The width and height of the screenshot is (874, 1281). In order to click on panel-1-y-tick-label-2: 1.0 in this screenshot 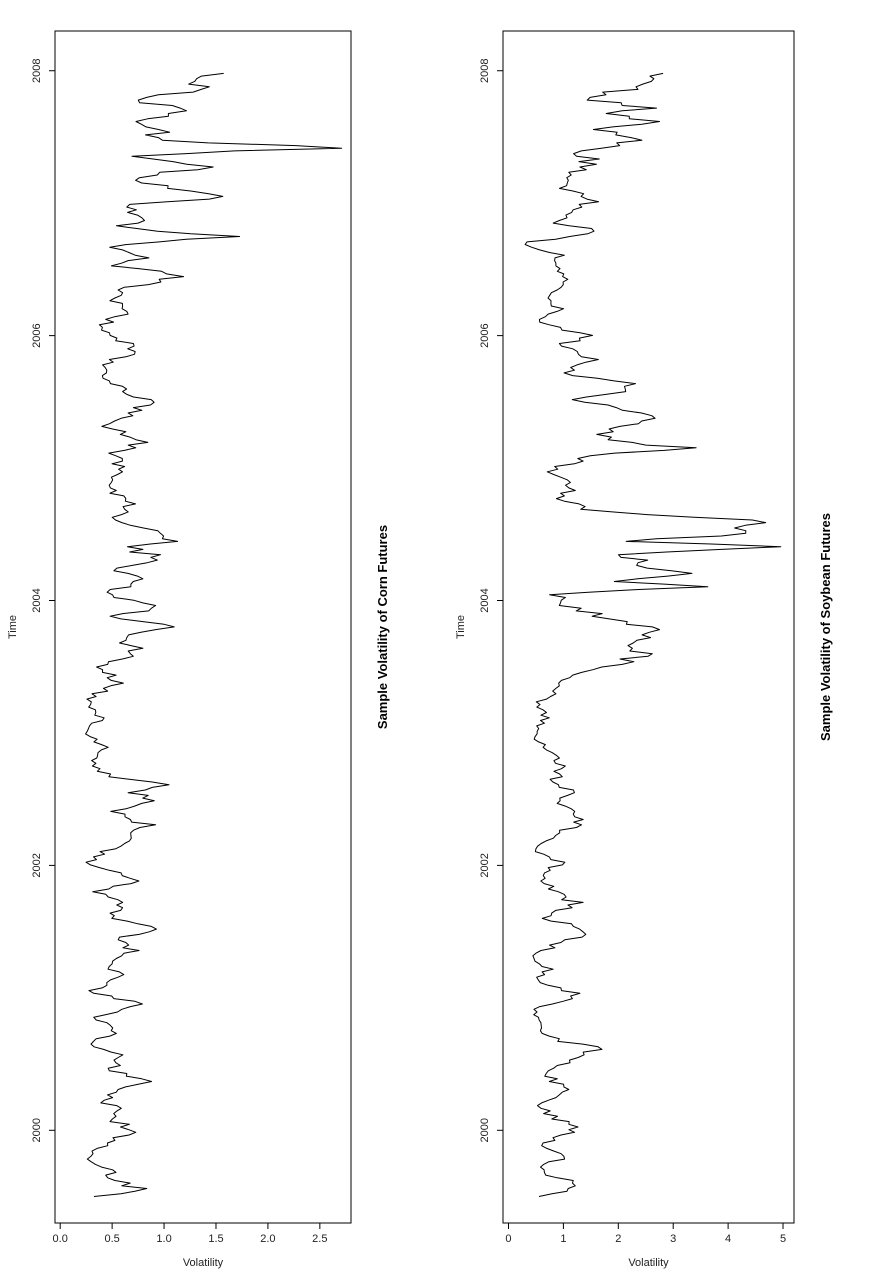, I will do `click(163, 1239)`.